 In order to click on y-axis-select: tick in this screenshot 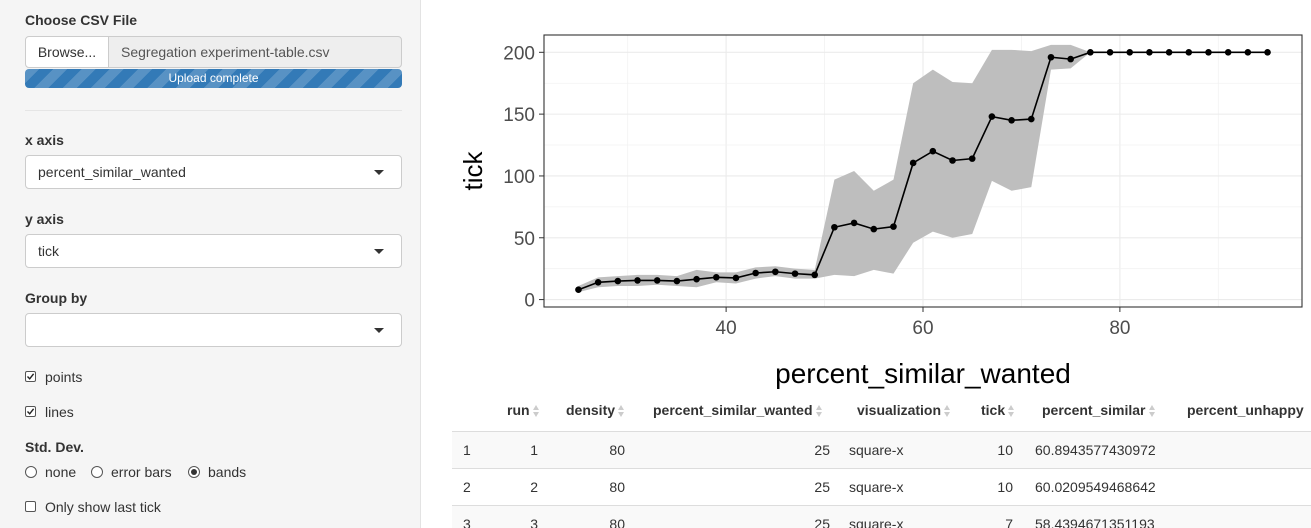, I will do `click(213, 251)`.